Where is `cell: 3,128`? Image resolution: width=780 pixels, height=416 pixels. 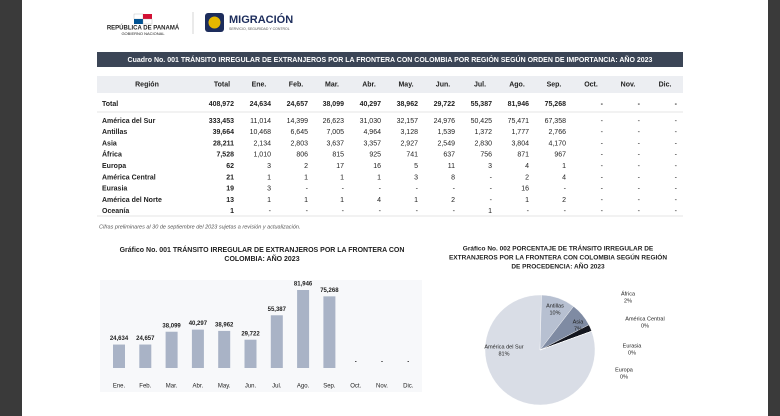
cell: 3,128 is located at coordinates (409, 132).